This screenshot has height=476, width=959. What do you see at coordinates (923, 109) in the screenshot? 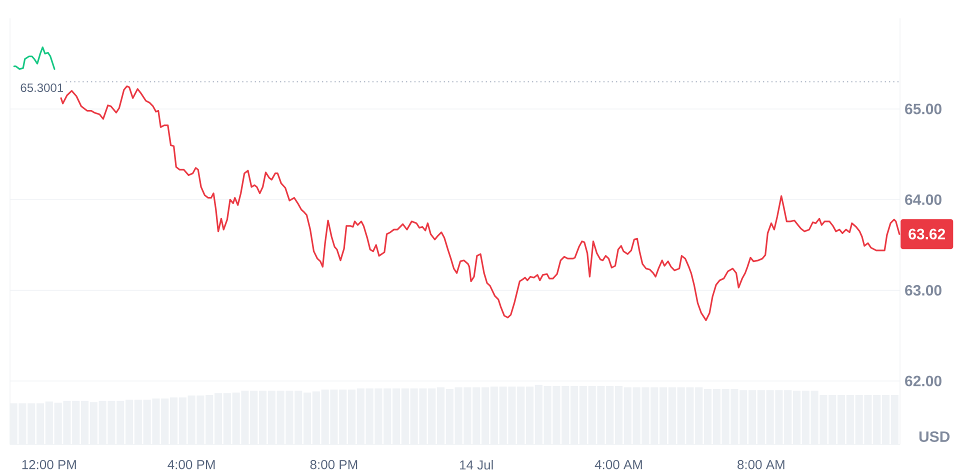
I see `y-tick-label: 65.00` at bounding box center [923, 109].